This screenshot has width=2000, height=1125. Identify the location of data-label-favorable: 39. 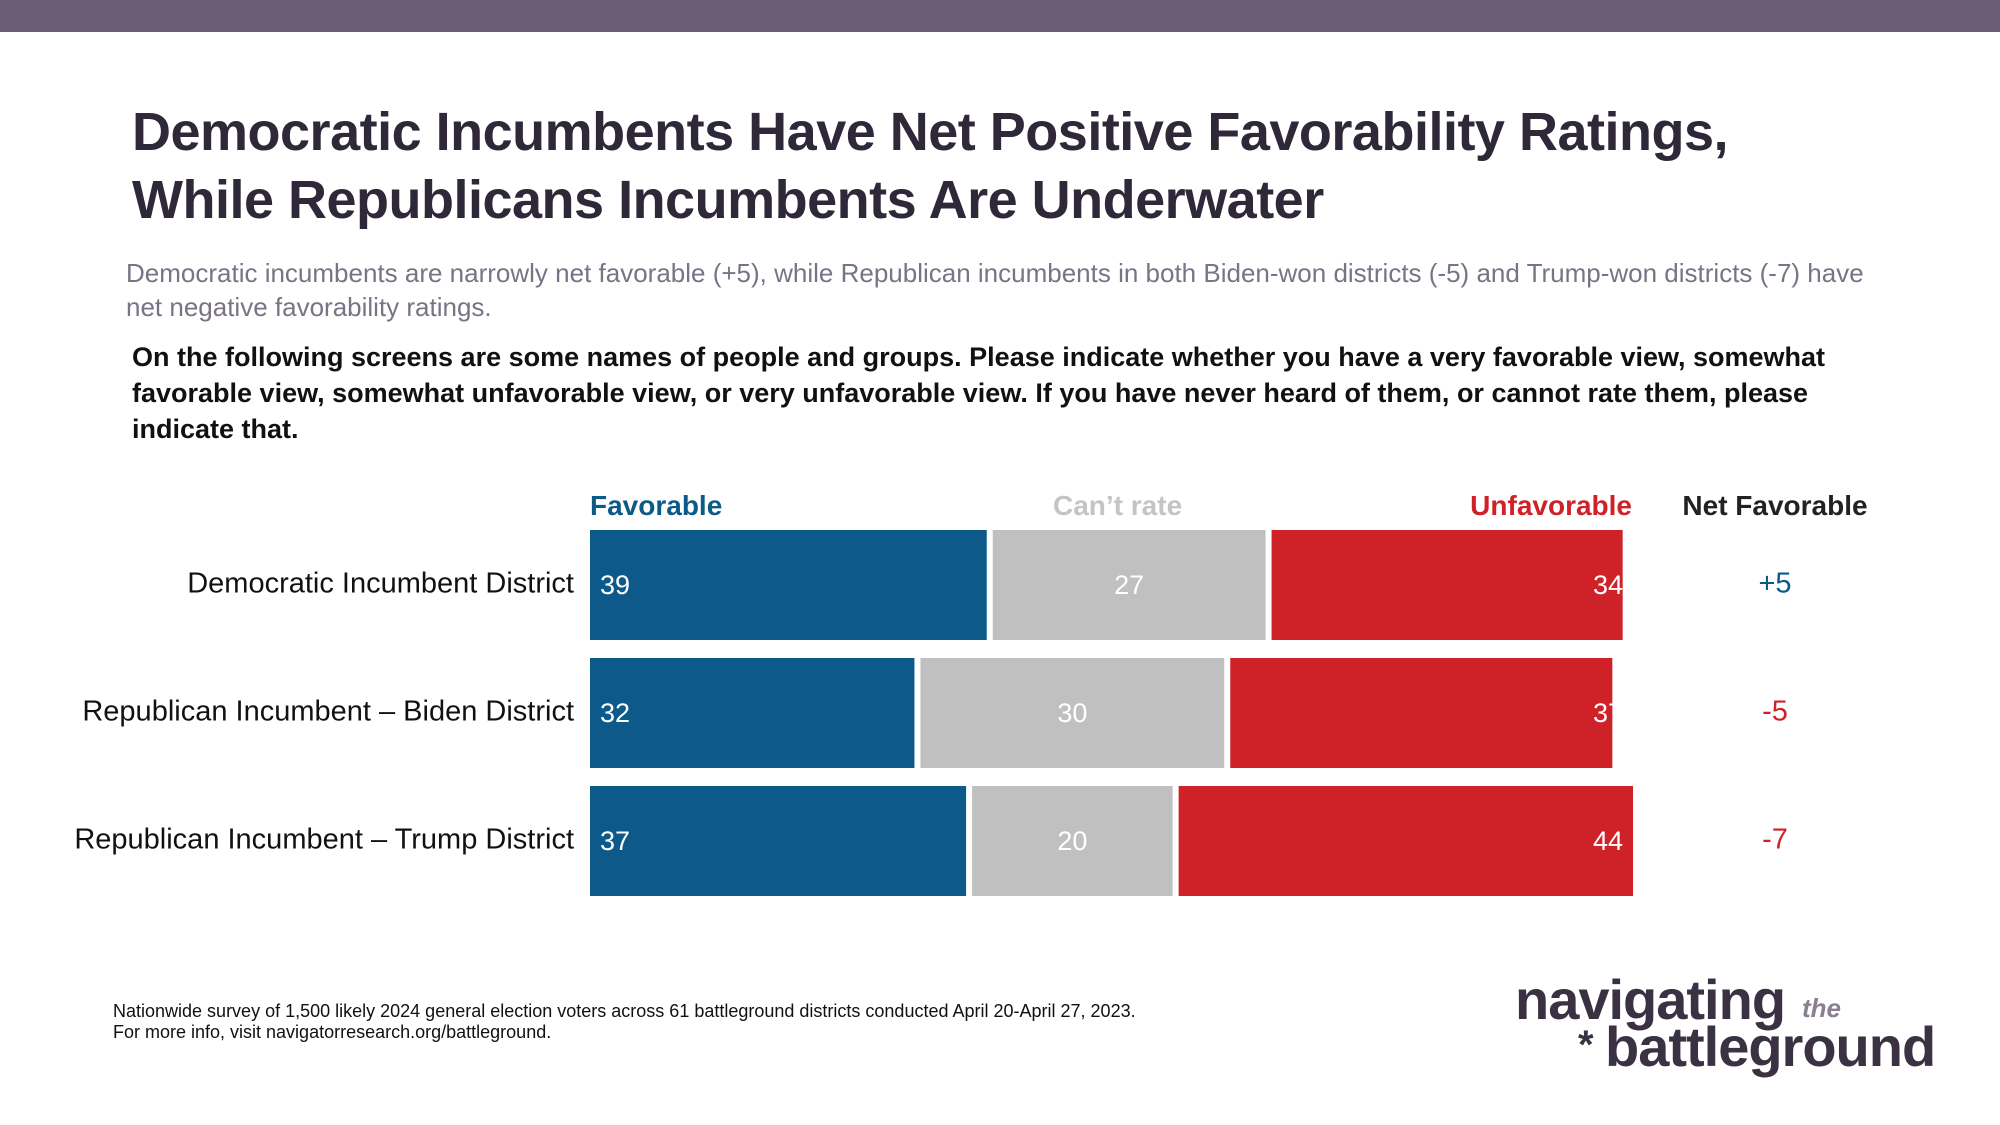
(615, 585).